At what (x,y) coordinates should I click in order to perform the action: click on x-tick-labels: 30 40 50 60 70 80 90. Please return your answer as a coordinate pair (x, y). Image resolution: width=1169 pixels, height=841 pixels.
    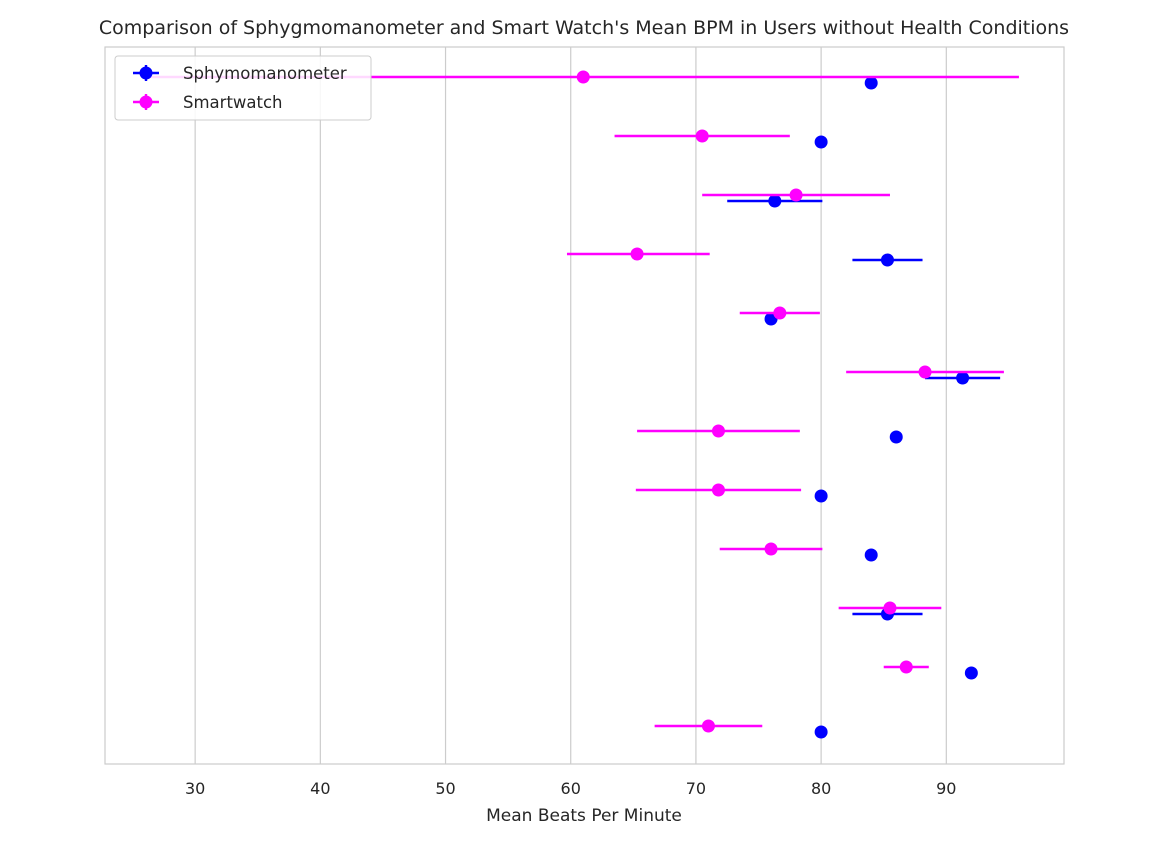
    Looking at the image, I should click on (571, 788).